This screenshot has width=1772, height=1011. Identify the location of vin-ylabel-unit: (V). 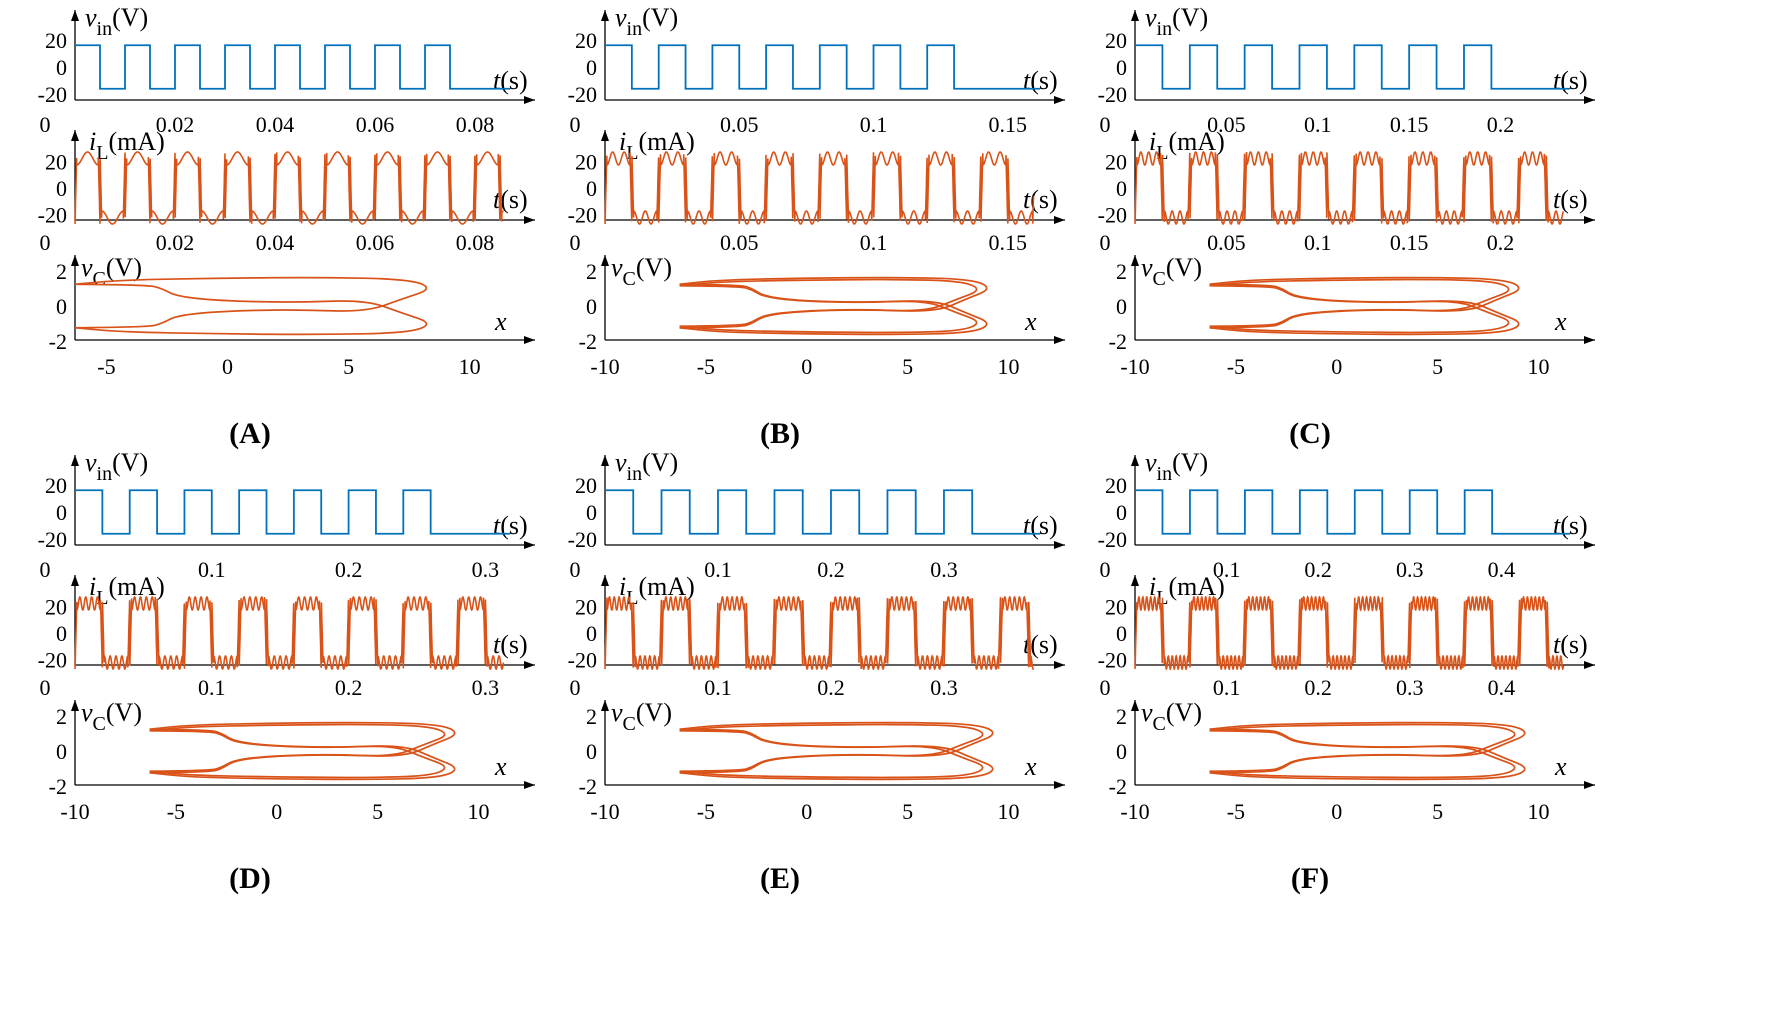
(130, 17).